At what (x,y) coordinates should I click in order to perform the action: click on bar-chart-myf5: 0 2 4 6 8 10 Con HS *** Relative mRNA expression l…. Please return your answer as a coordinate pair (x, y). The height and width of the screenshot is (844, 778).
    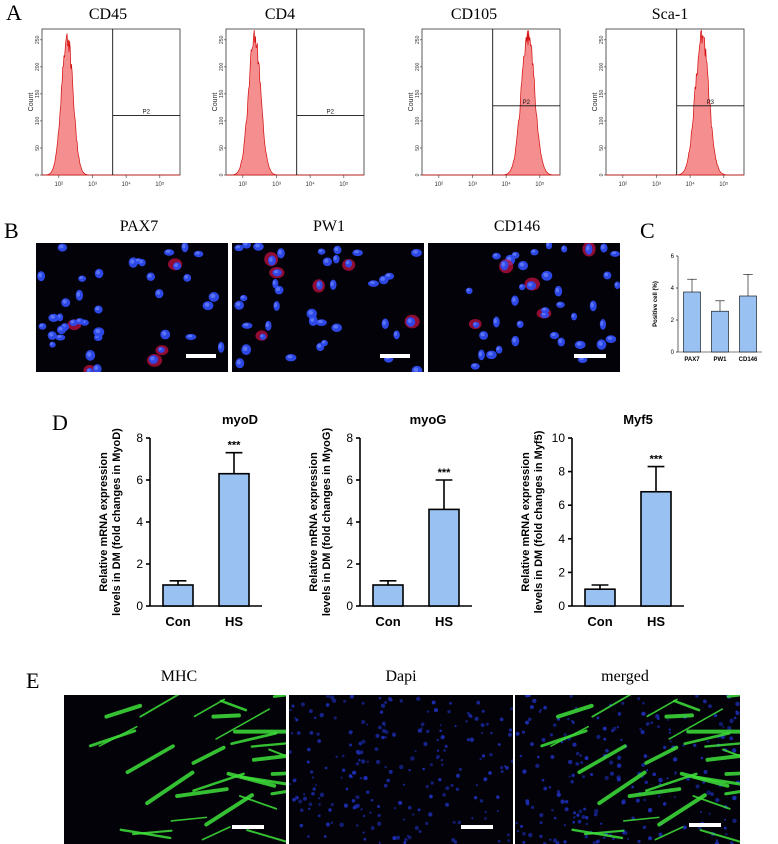
    Looking at the image, I should click on (602, 529).